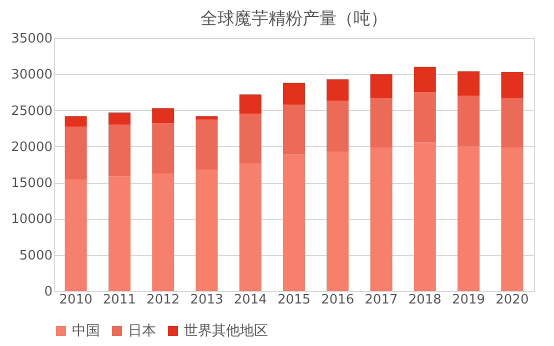  I want to click on y-tick-label: 35000, so click(31, 39).